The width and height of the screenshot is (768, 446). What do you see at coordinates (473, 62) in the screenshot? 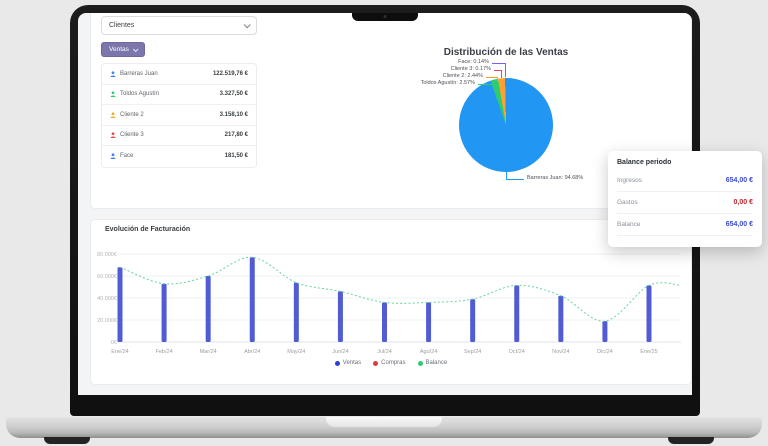
I see `pie-callout-face: Face: 0.14%` at bounding box center [473, 62].